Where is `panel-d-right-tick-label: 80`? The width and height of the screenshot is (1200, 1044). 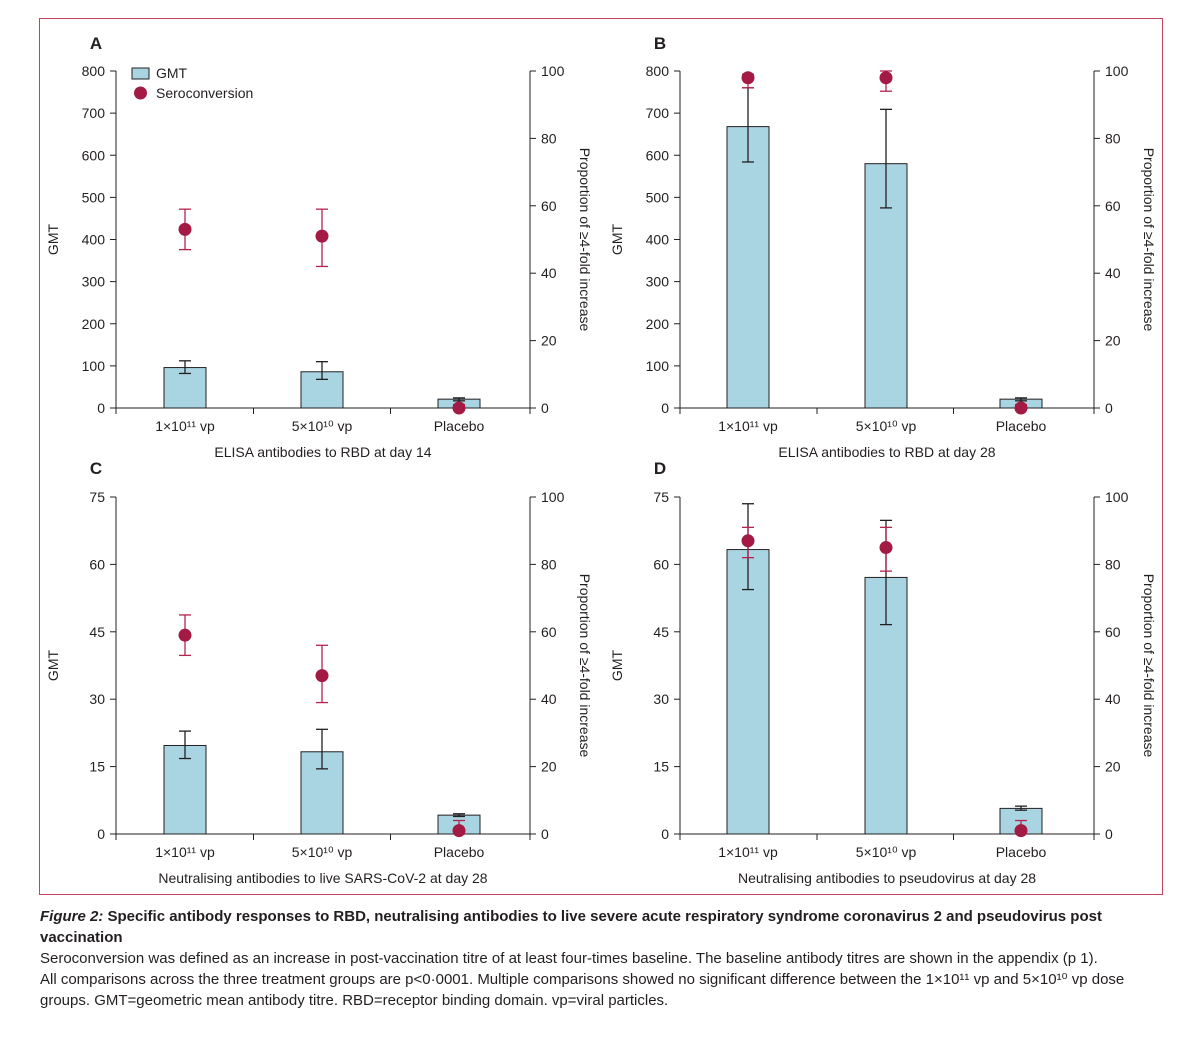
panel-d-right-tick-label: 80 is located at coordinates (1113, 564).